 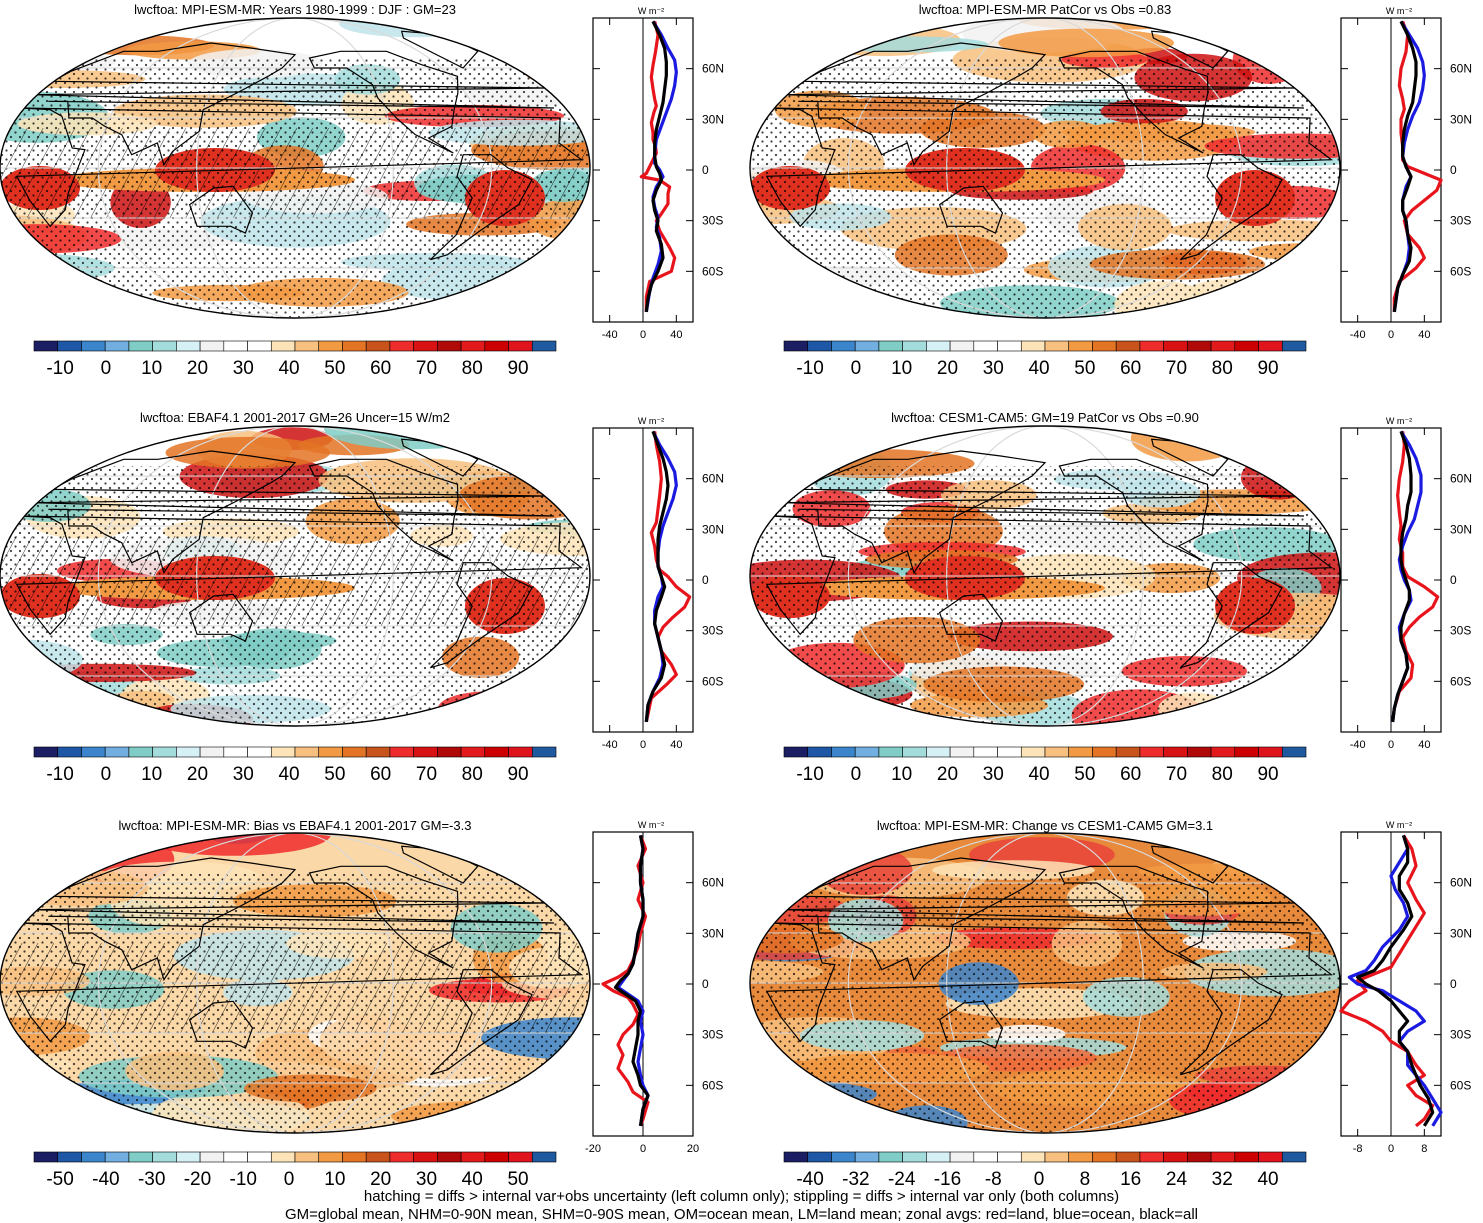 I want to click on colorbar-label: 10, so click(x=151, y=368).